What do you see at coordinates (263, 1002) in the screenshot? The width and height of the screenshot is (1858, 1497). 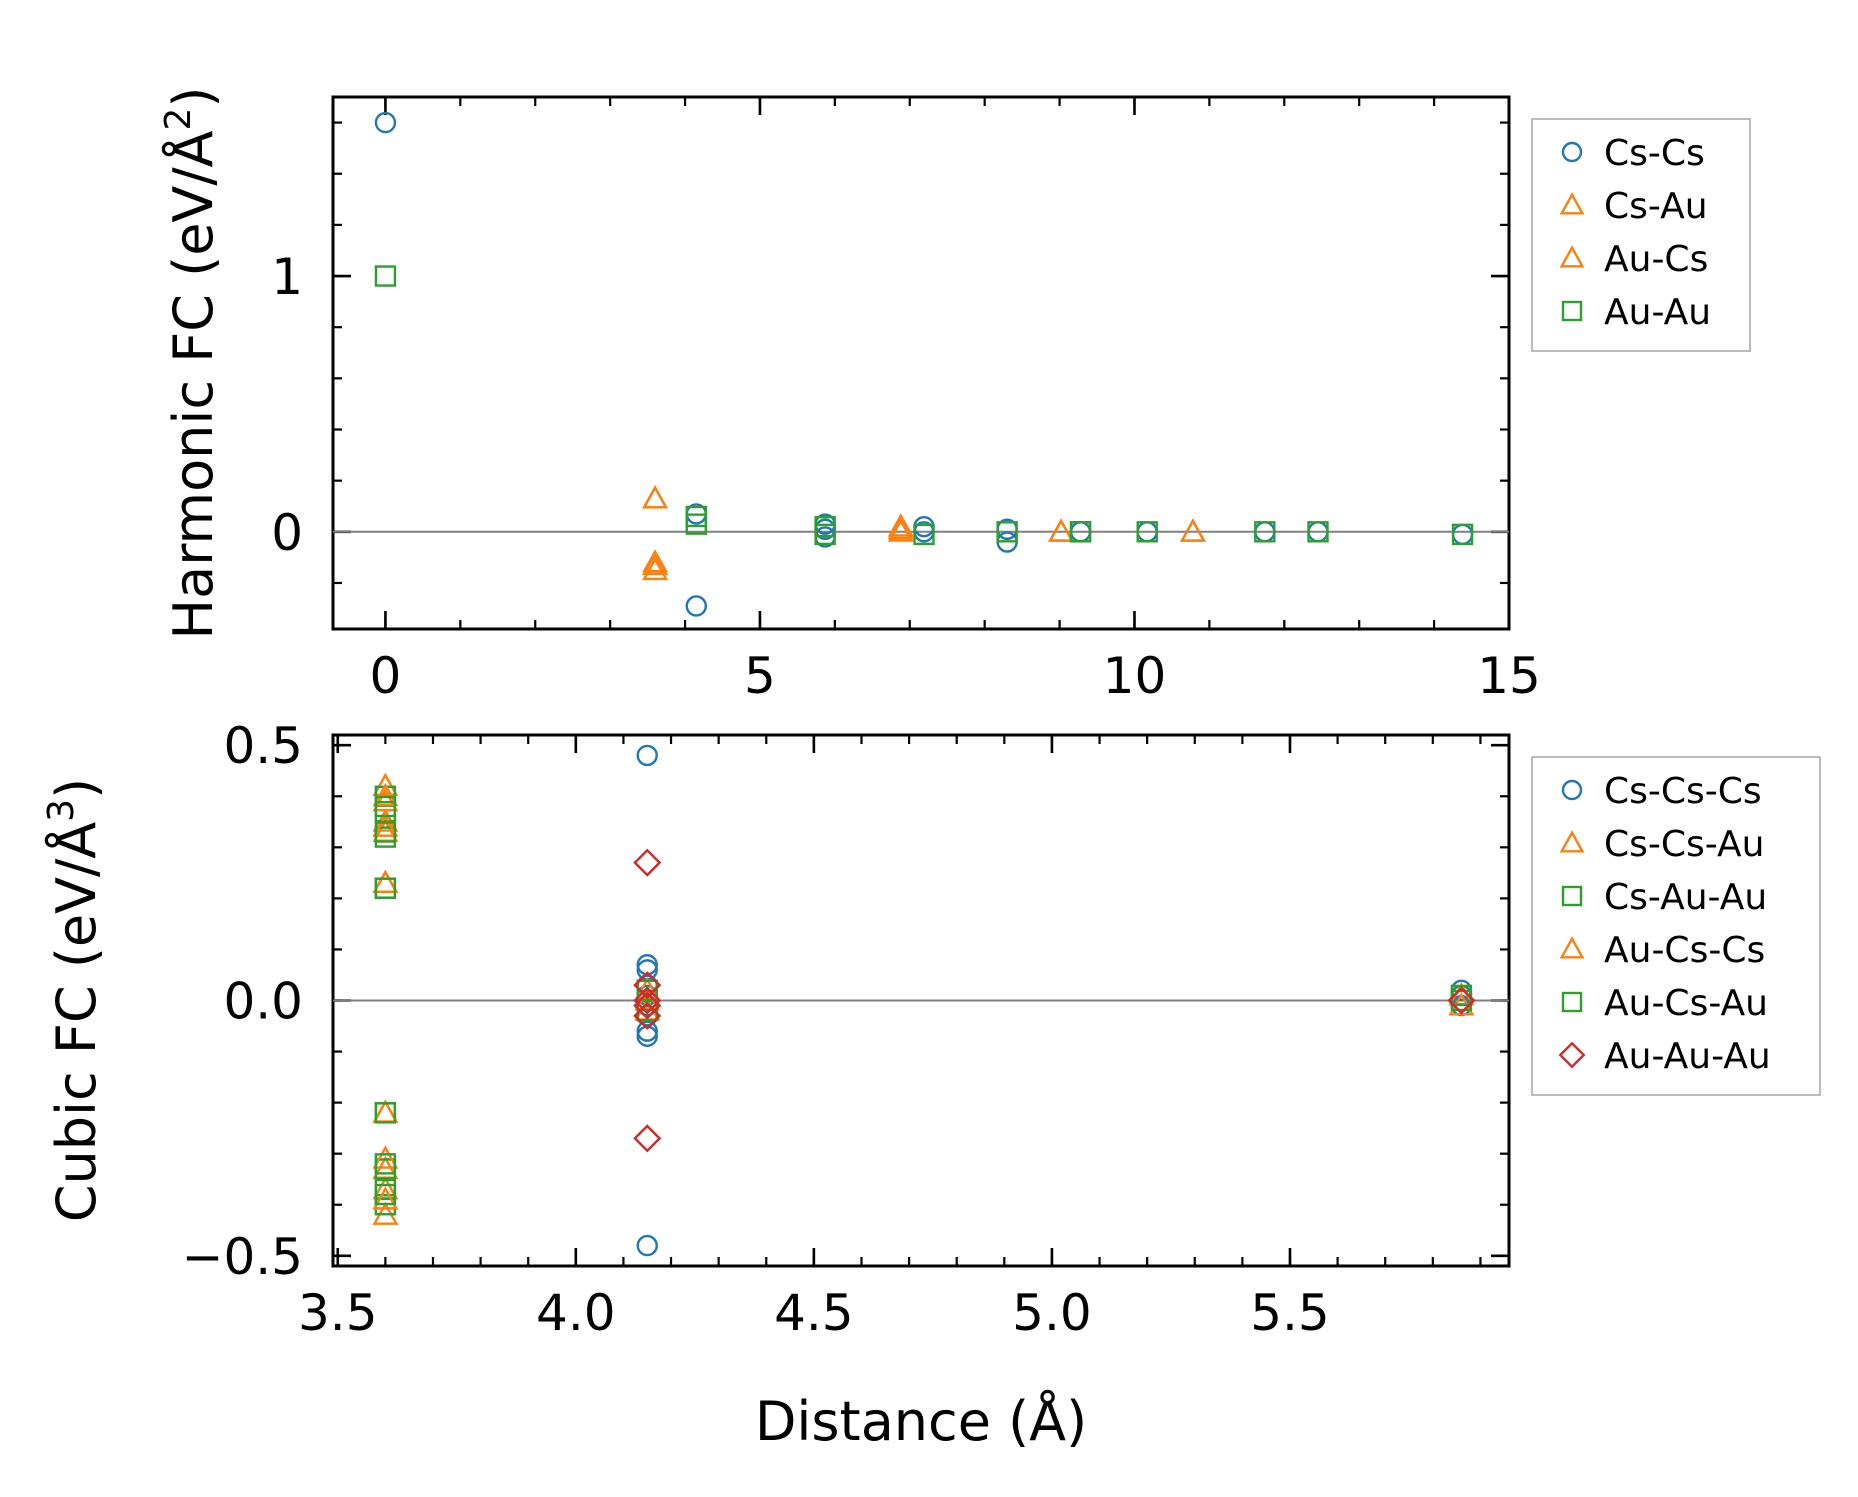 I see `y-tick-label: 0.0` at bounding box center [263, 1002].